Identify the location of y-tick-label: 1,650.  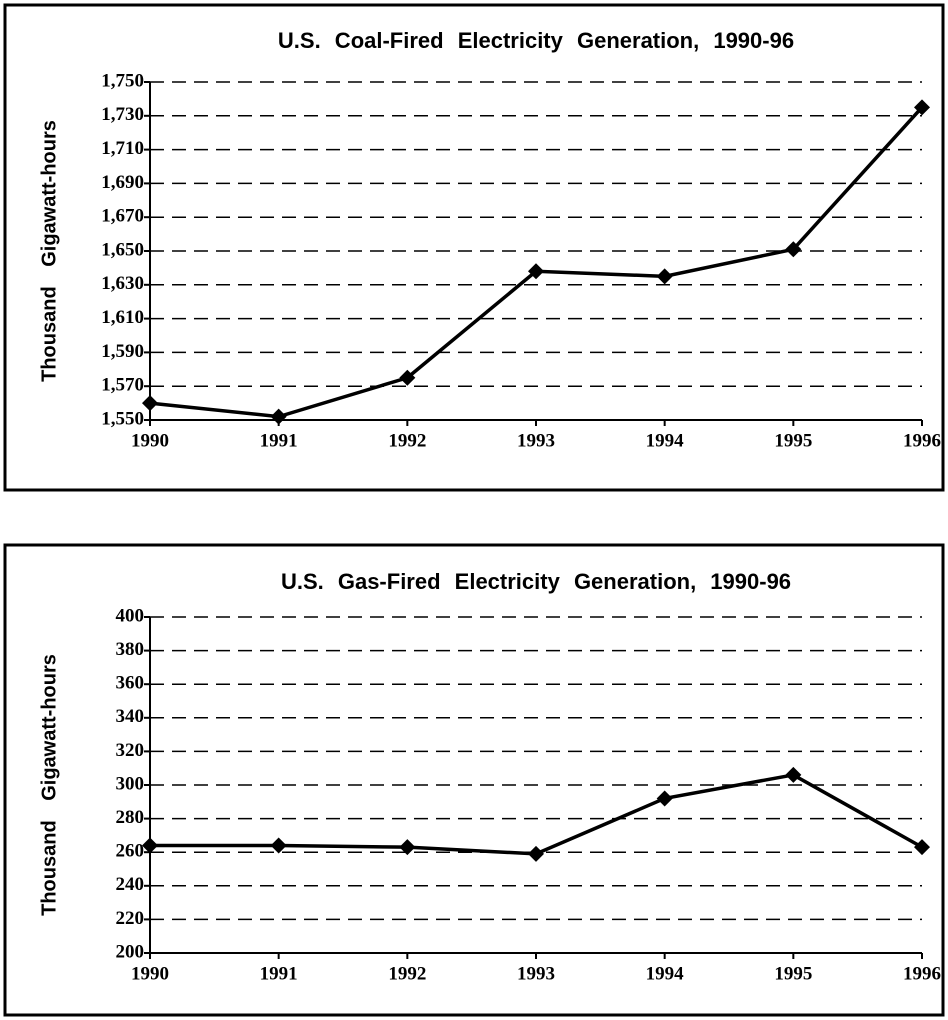
(122, 249).